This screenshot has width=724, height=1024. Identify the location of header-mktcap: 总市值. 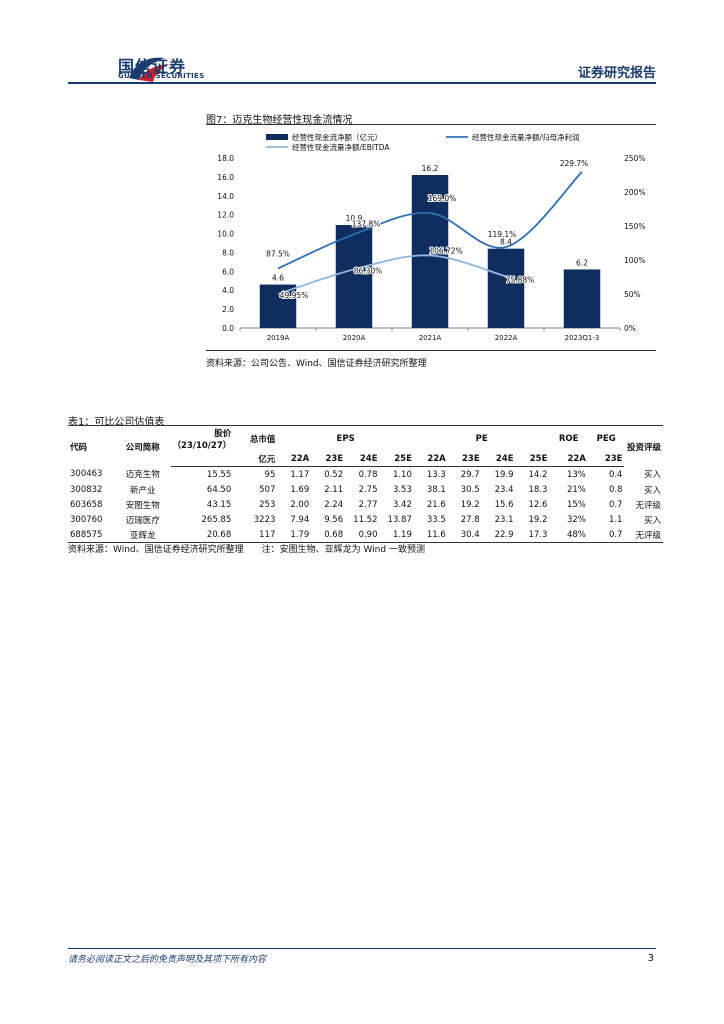
(262, 440).